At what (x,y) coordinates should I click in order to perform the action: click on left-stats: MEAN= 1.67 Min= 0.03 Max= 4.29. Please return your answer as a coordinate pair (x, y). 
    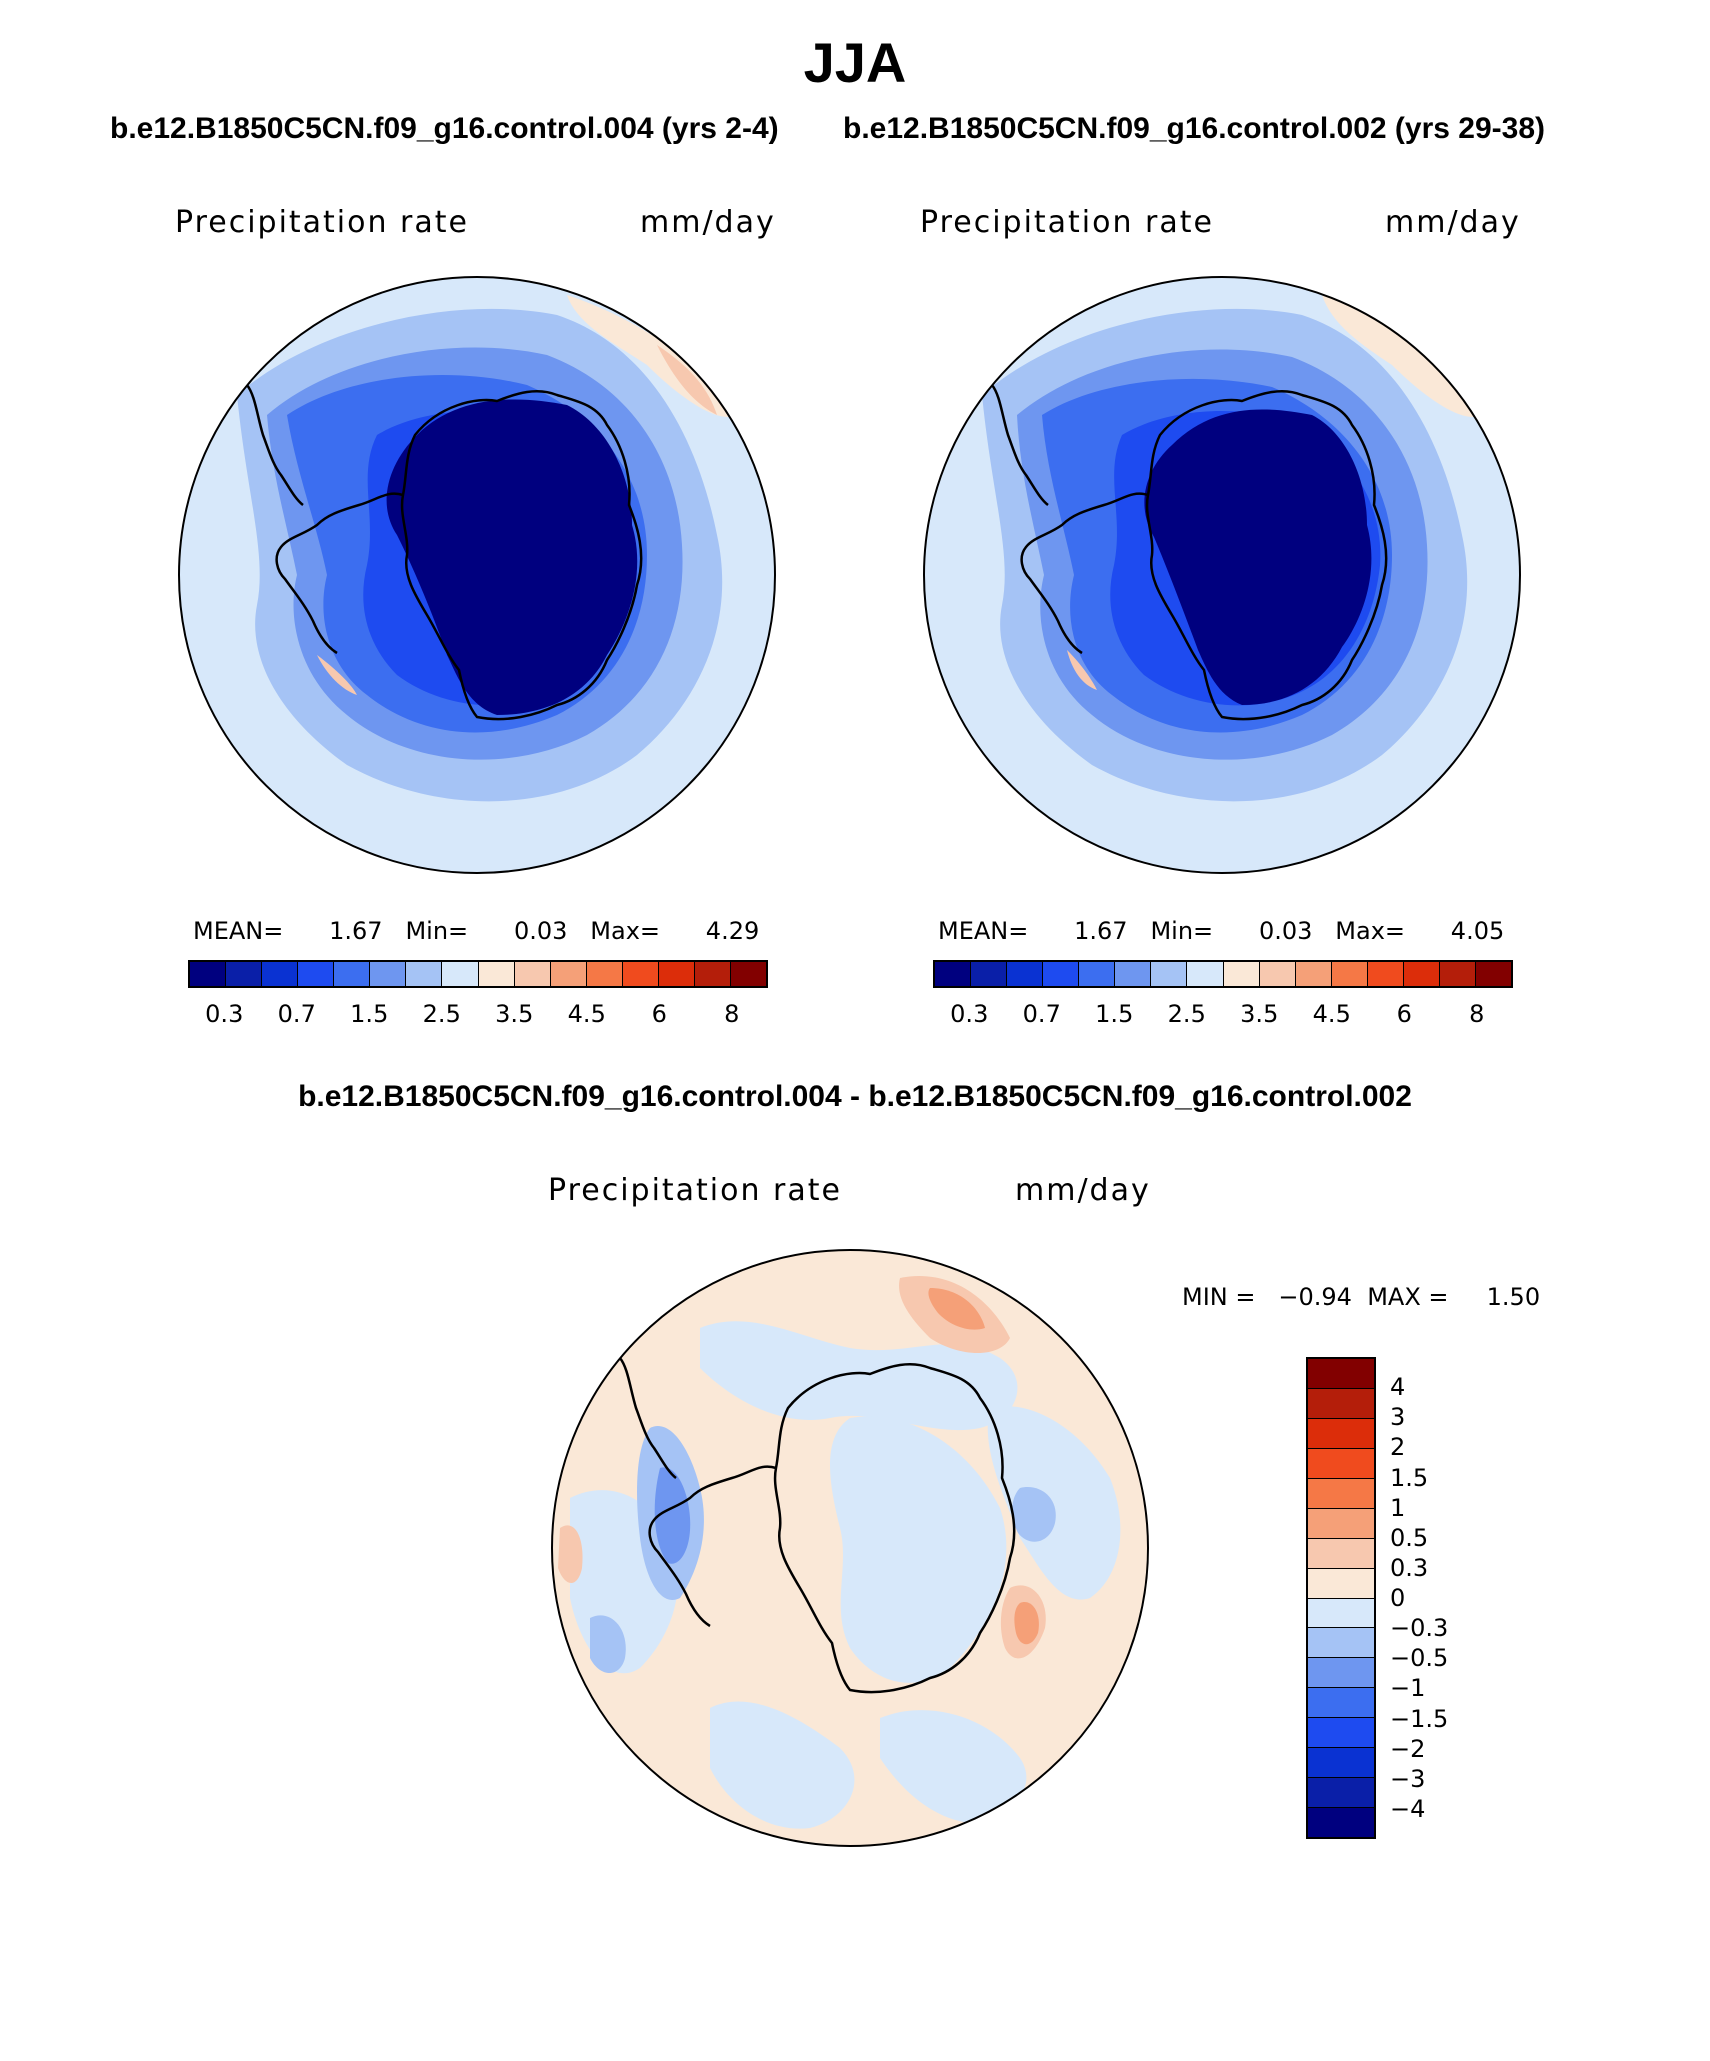
    Looking at the image, I should click on (476, 931).